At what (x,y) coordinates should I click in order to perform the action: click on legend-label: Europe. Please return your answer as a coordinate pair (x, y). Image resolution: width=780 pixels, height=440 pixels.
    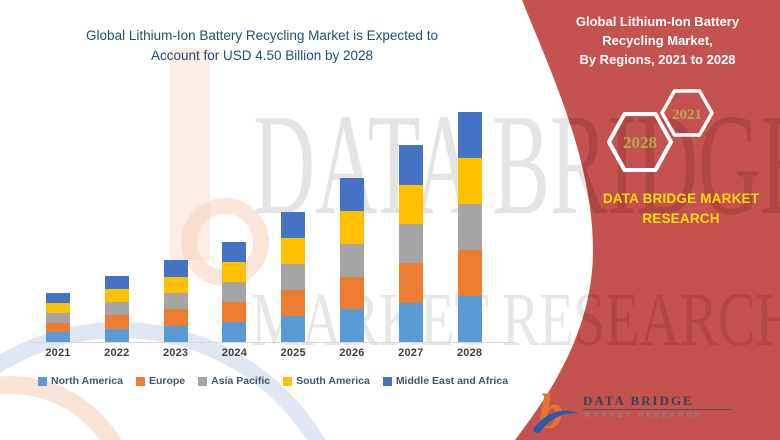
    Looking at the image, I should click on (167, 381).